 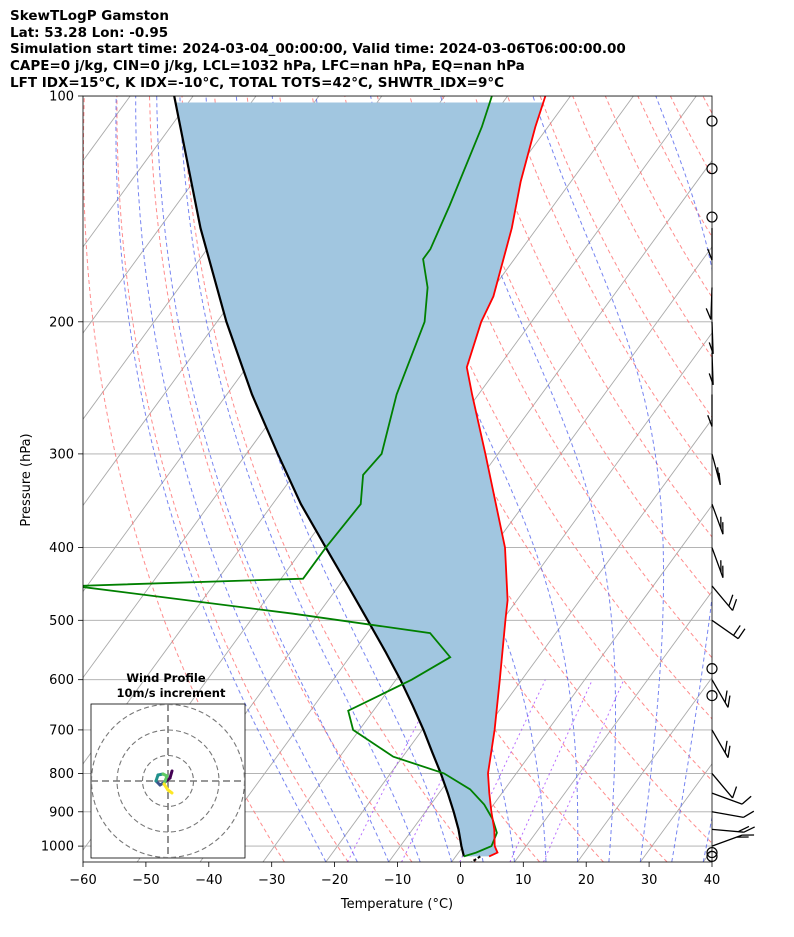 What do you see at coordinates (61, 774) in the screenshot?
I see `y-tick-label: 800` at bounding box center [61, 774].